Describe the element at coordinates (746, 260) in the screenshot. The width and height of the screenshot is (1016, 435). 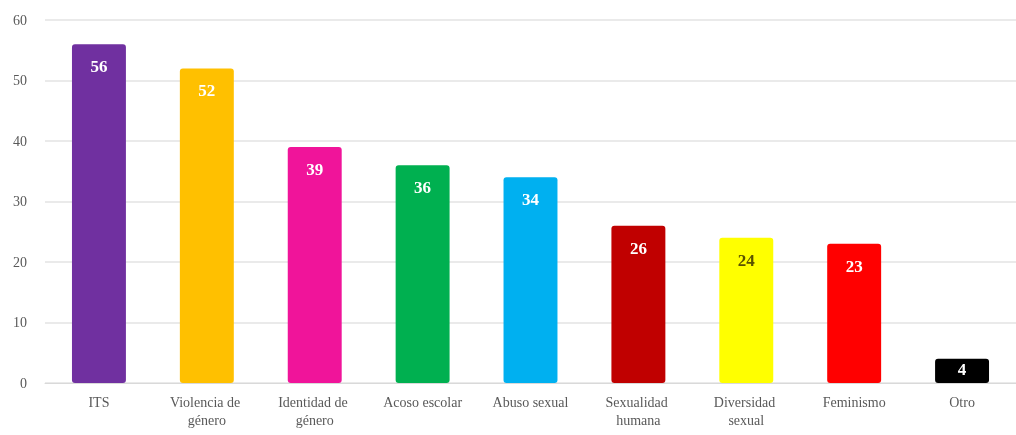
I see `data-label: 24` at that location.